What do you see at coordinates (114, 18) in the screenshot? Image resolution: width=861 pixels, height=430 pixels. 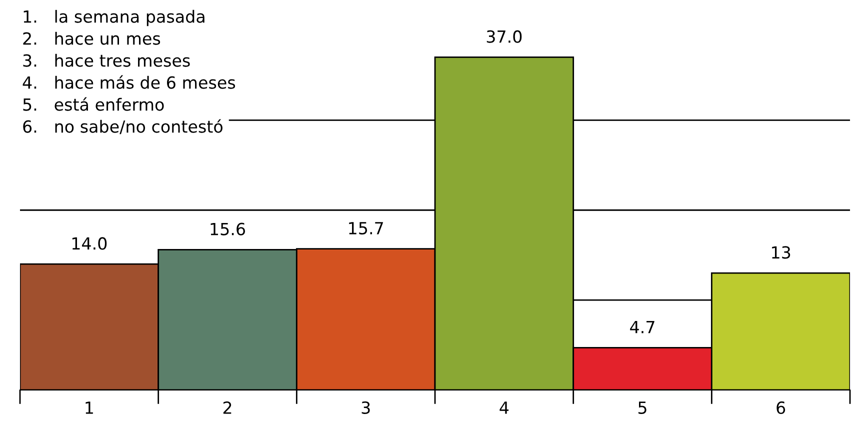 I see `text: 1. la semana pasada` at bounding box center [114, 18].